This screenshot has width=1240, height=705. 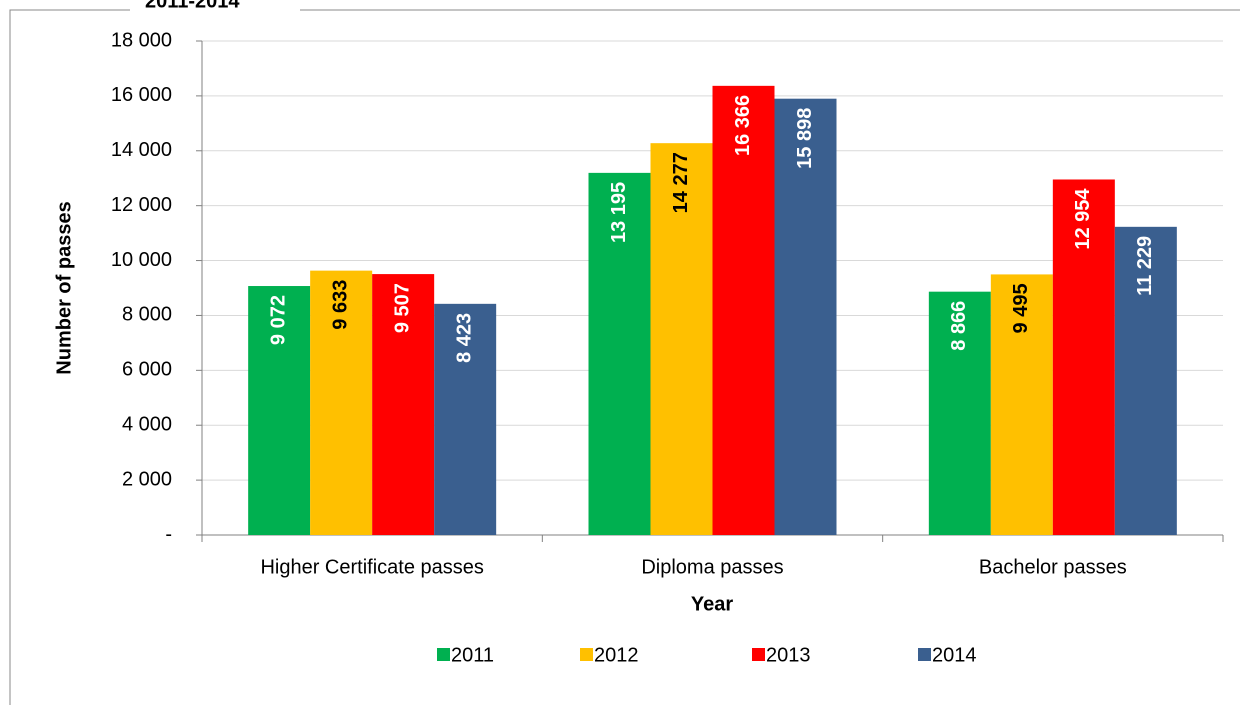 I want to click on y-tick-label: 12 000, so click(x=141, y=205).